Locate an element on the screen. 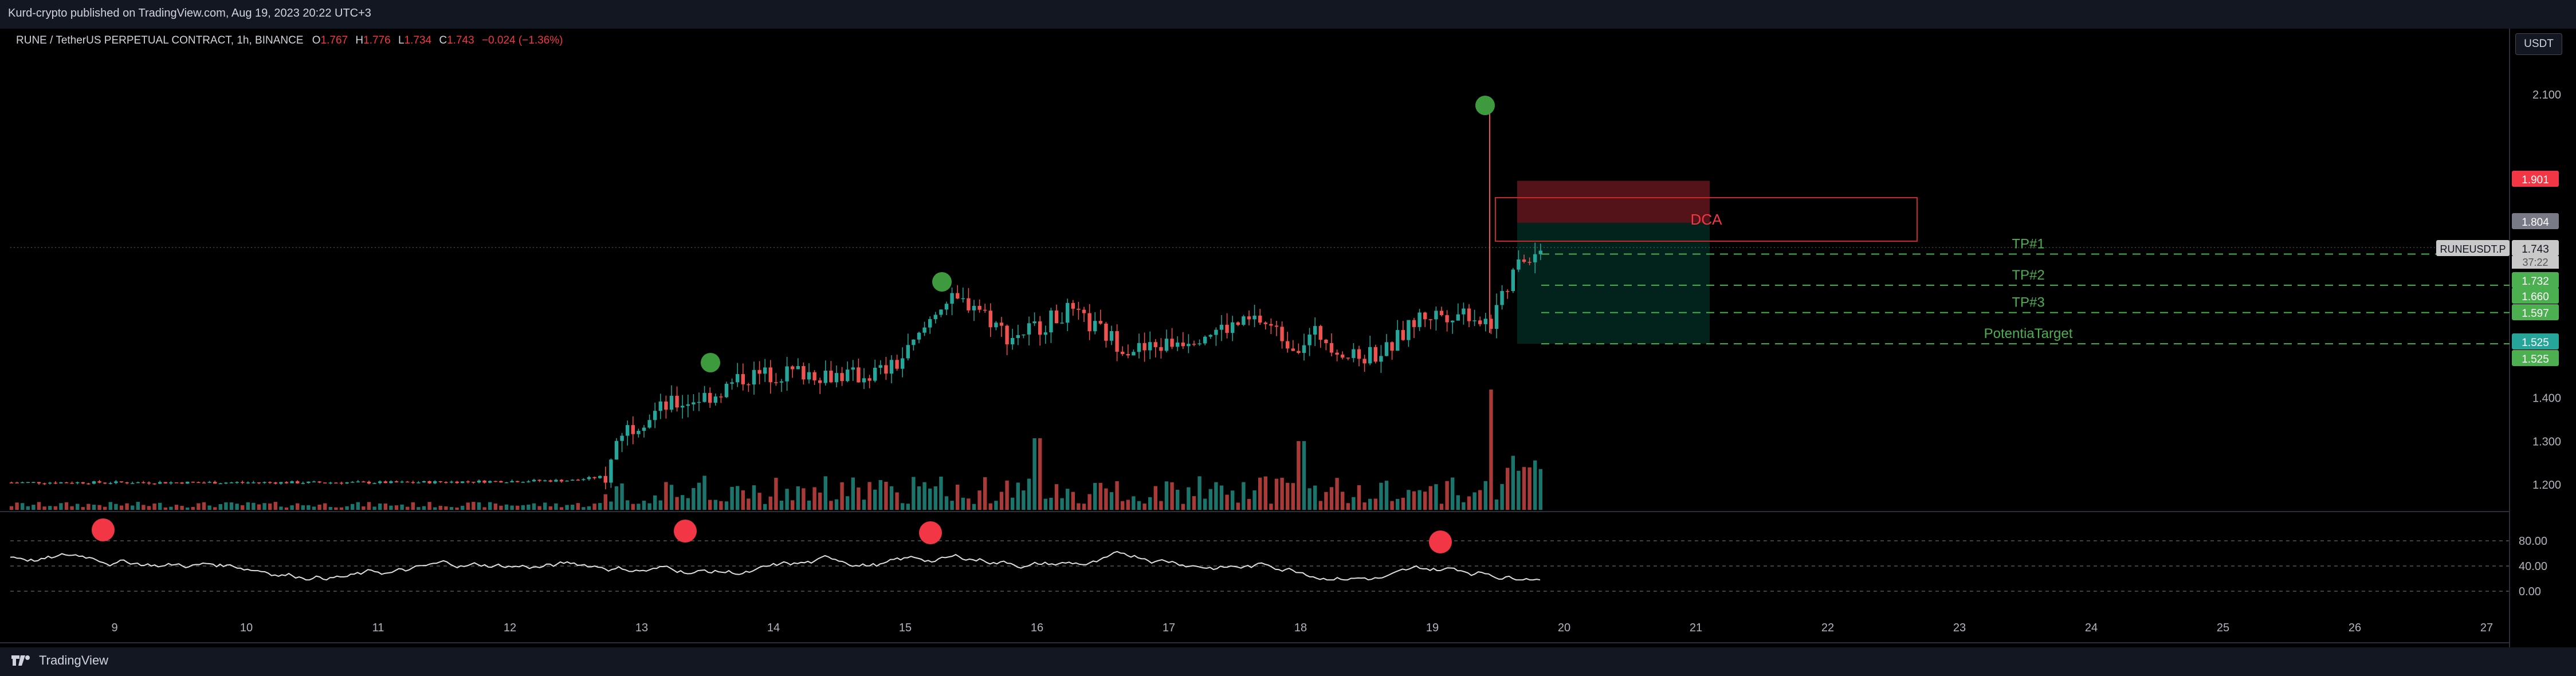 The width and height of the screenshot is (2576, 676). symbol-tag-box is located at coordinates (2473, 248).